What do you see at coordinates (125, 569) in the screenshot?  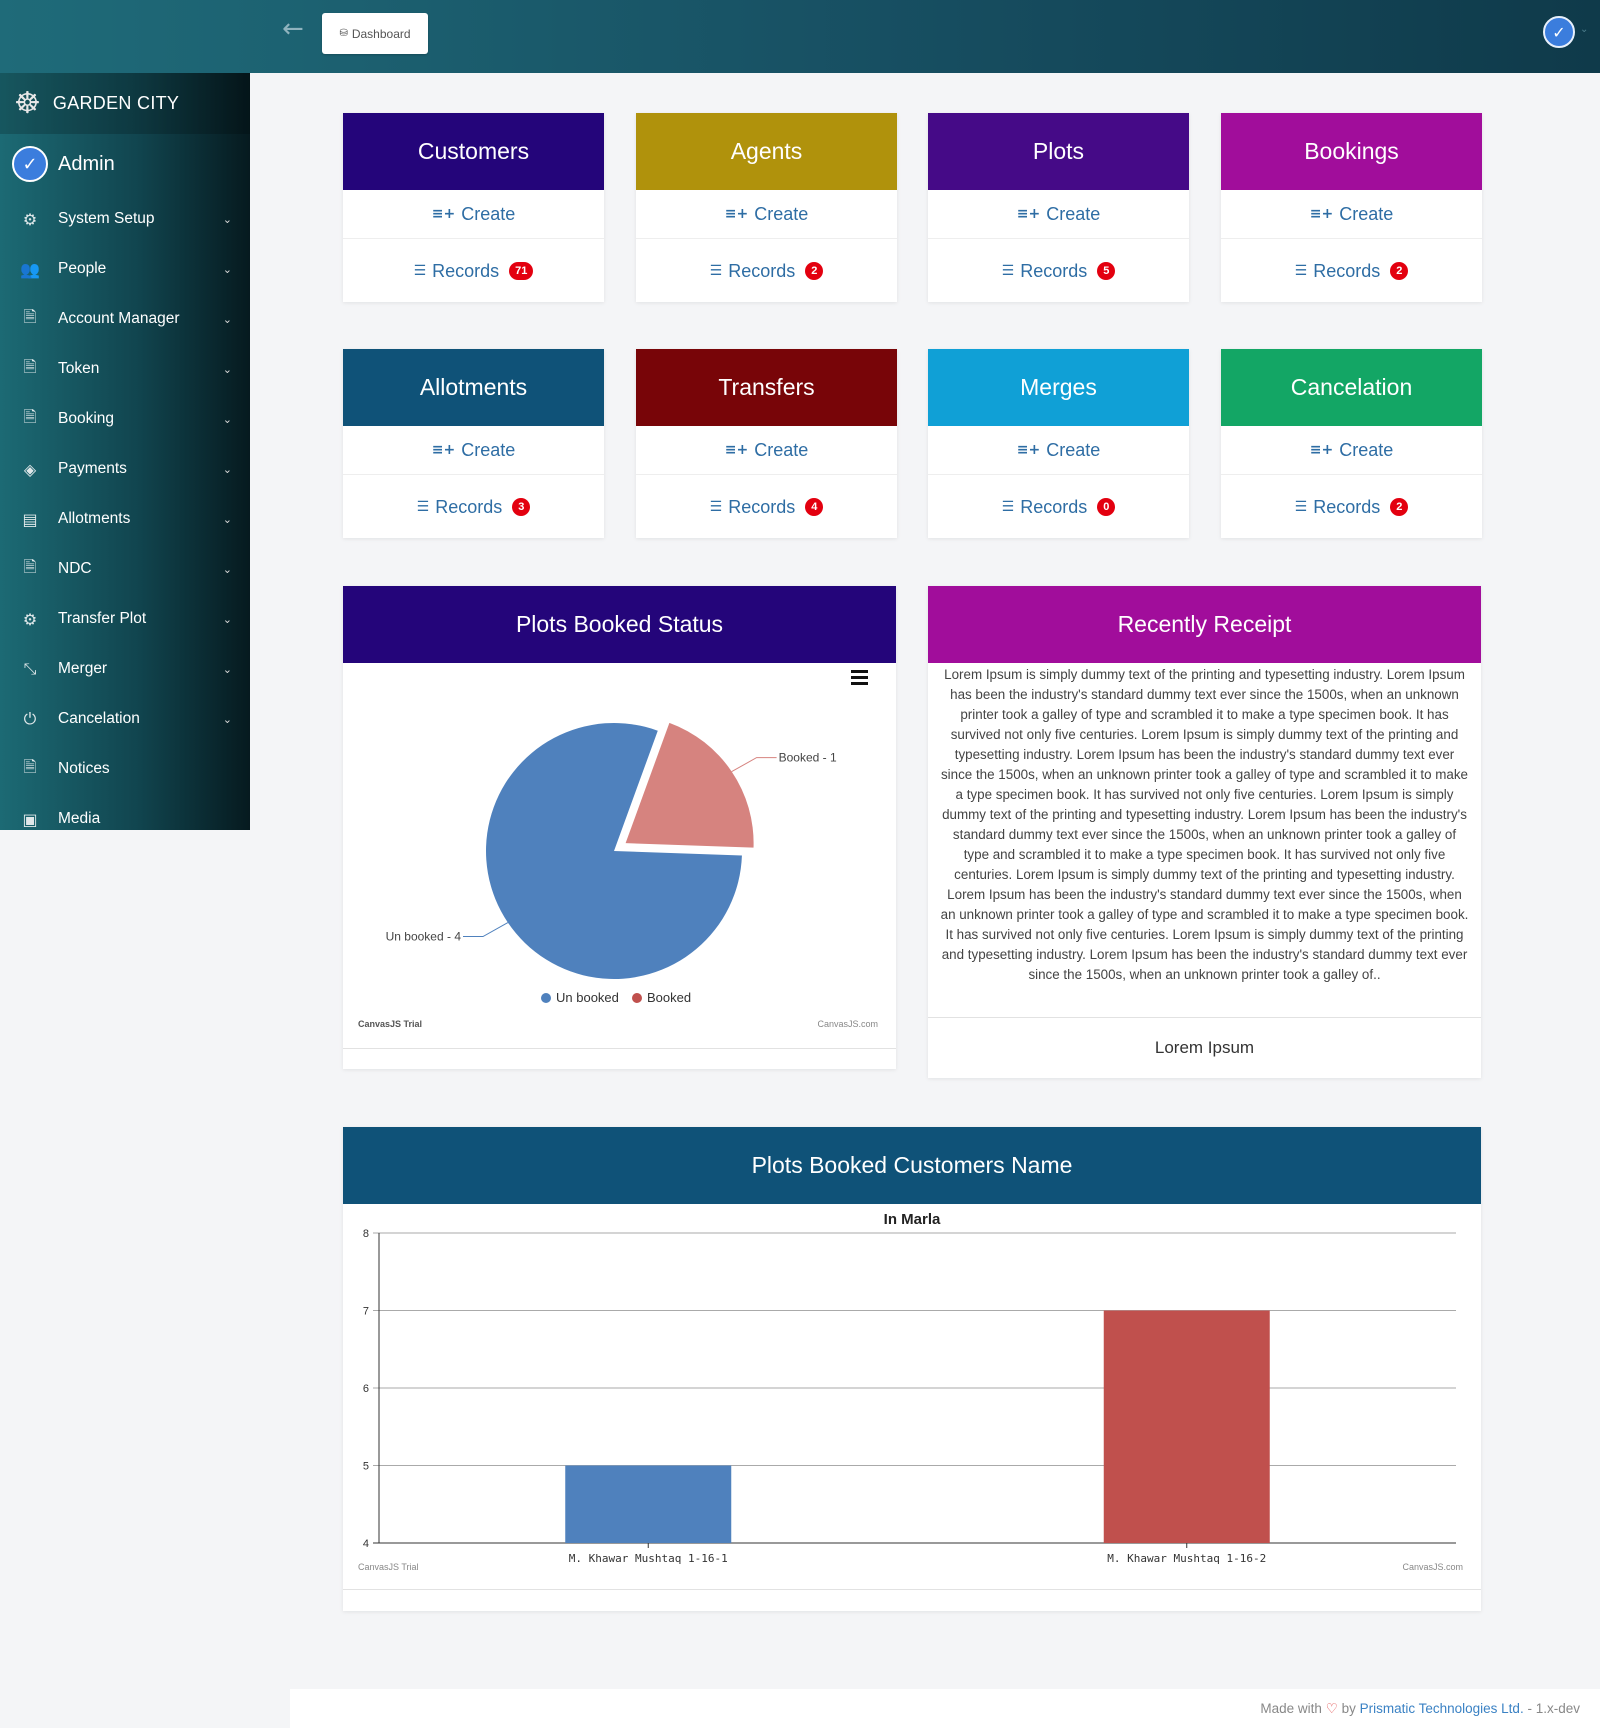 I see `sidebar-item-ndc: 🗎 NDC ⌄` at bounding box center [125, 569].